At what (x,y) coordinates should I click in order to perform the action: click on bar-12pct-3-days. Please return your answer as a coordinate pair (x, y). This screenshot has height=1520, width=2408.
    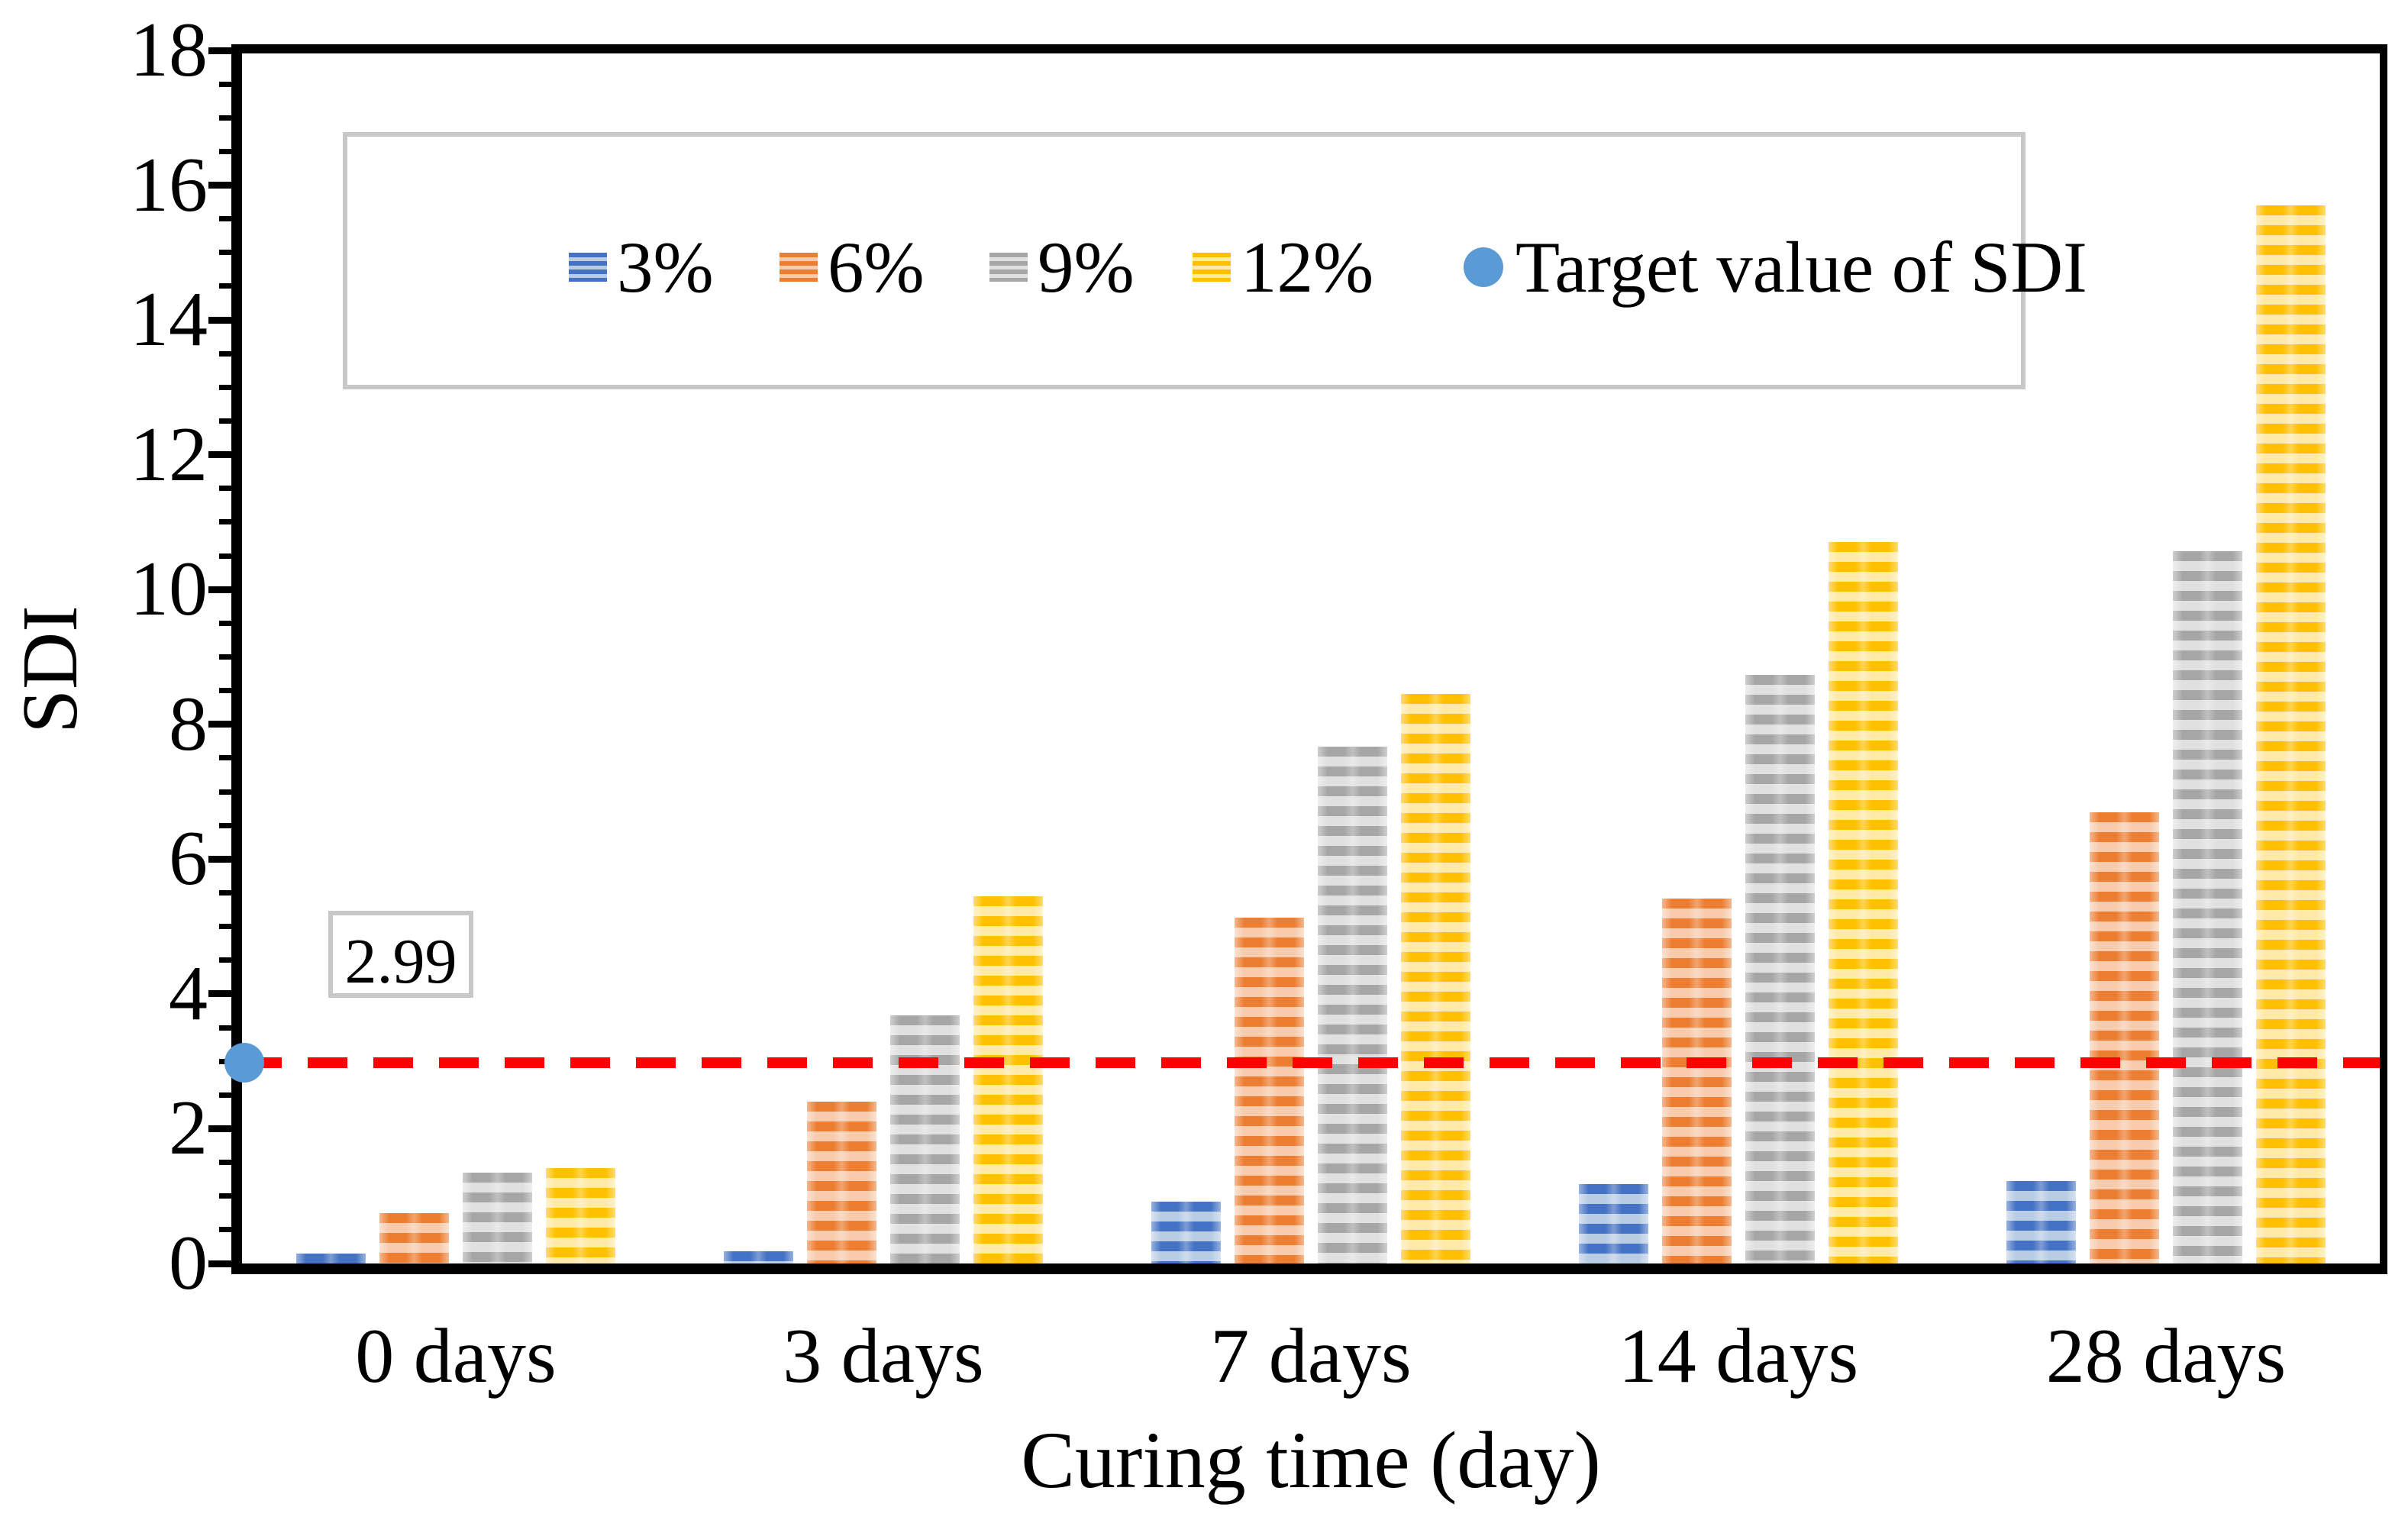
    Looking at the image, I should click on (1008, 1080).